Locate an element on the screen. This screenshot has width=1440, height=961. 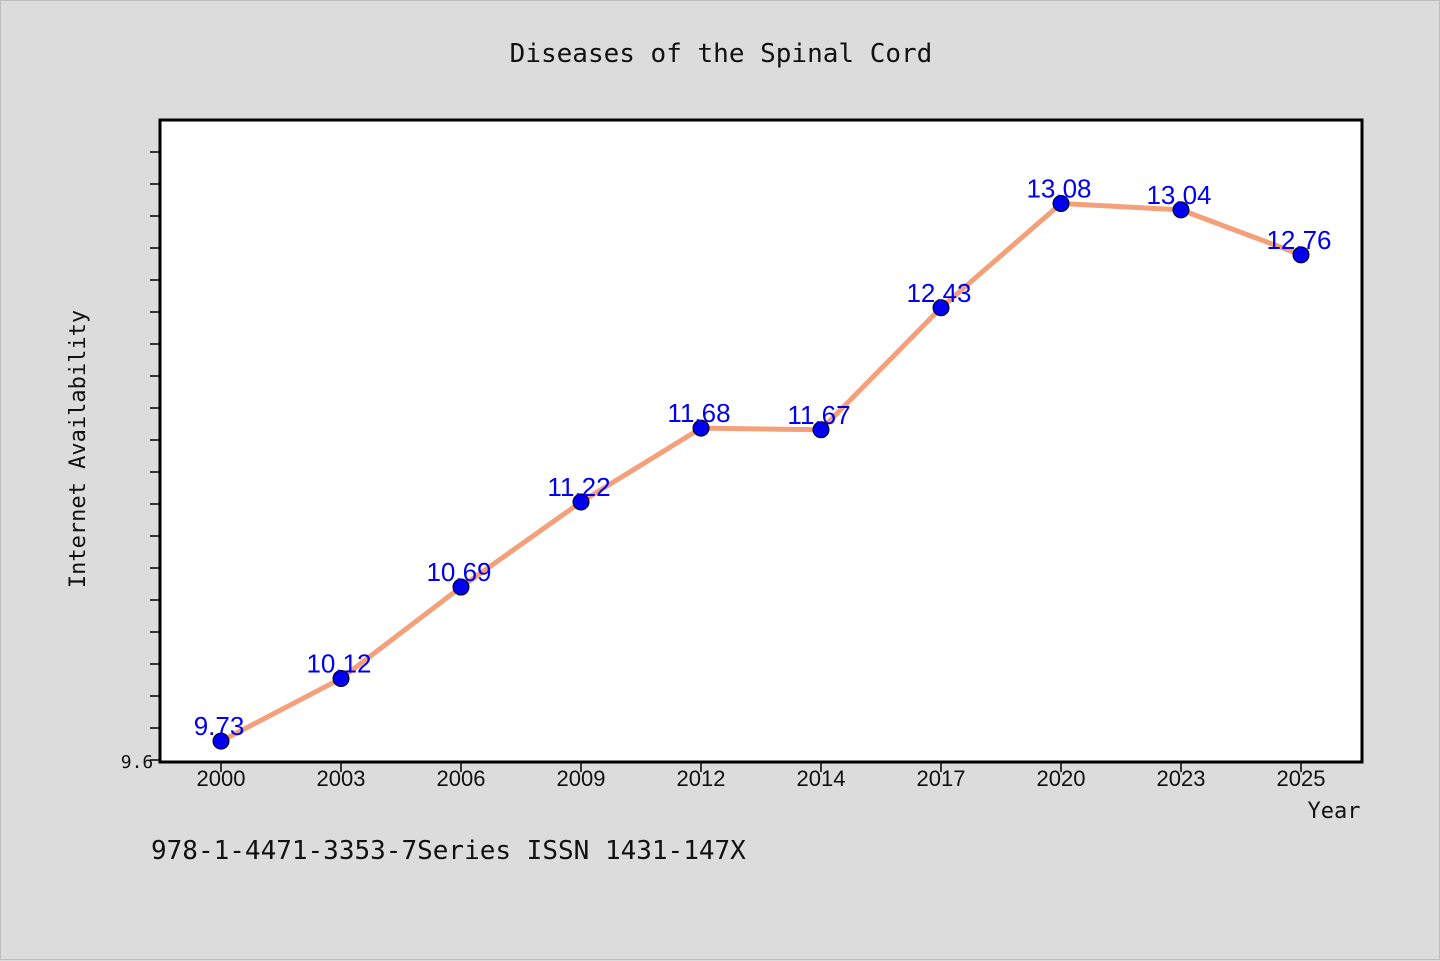
x-tick-label: 2006 is located at coordinates (461, 778).